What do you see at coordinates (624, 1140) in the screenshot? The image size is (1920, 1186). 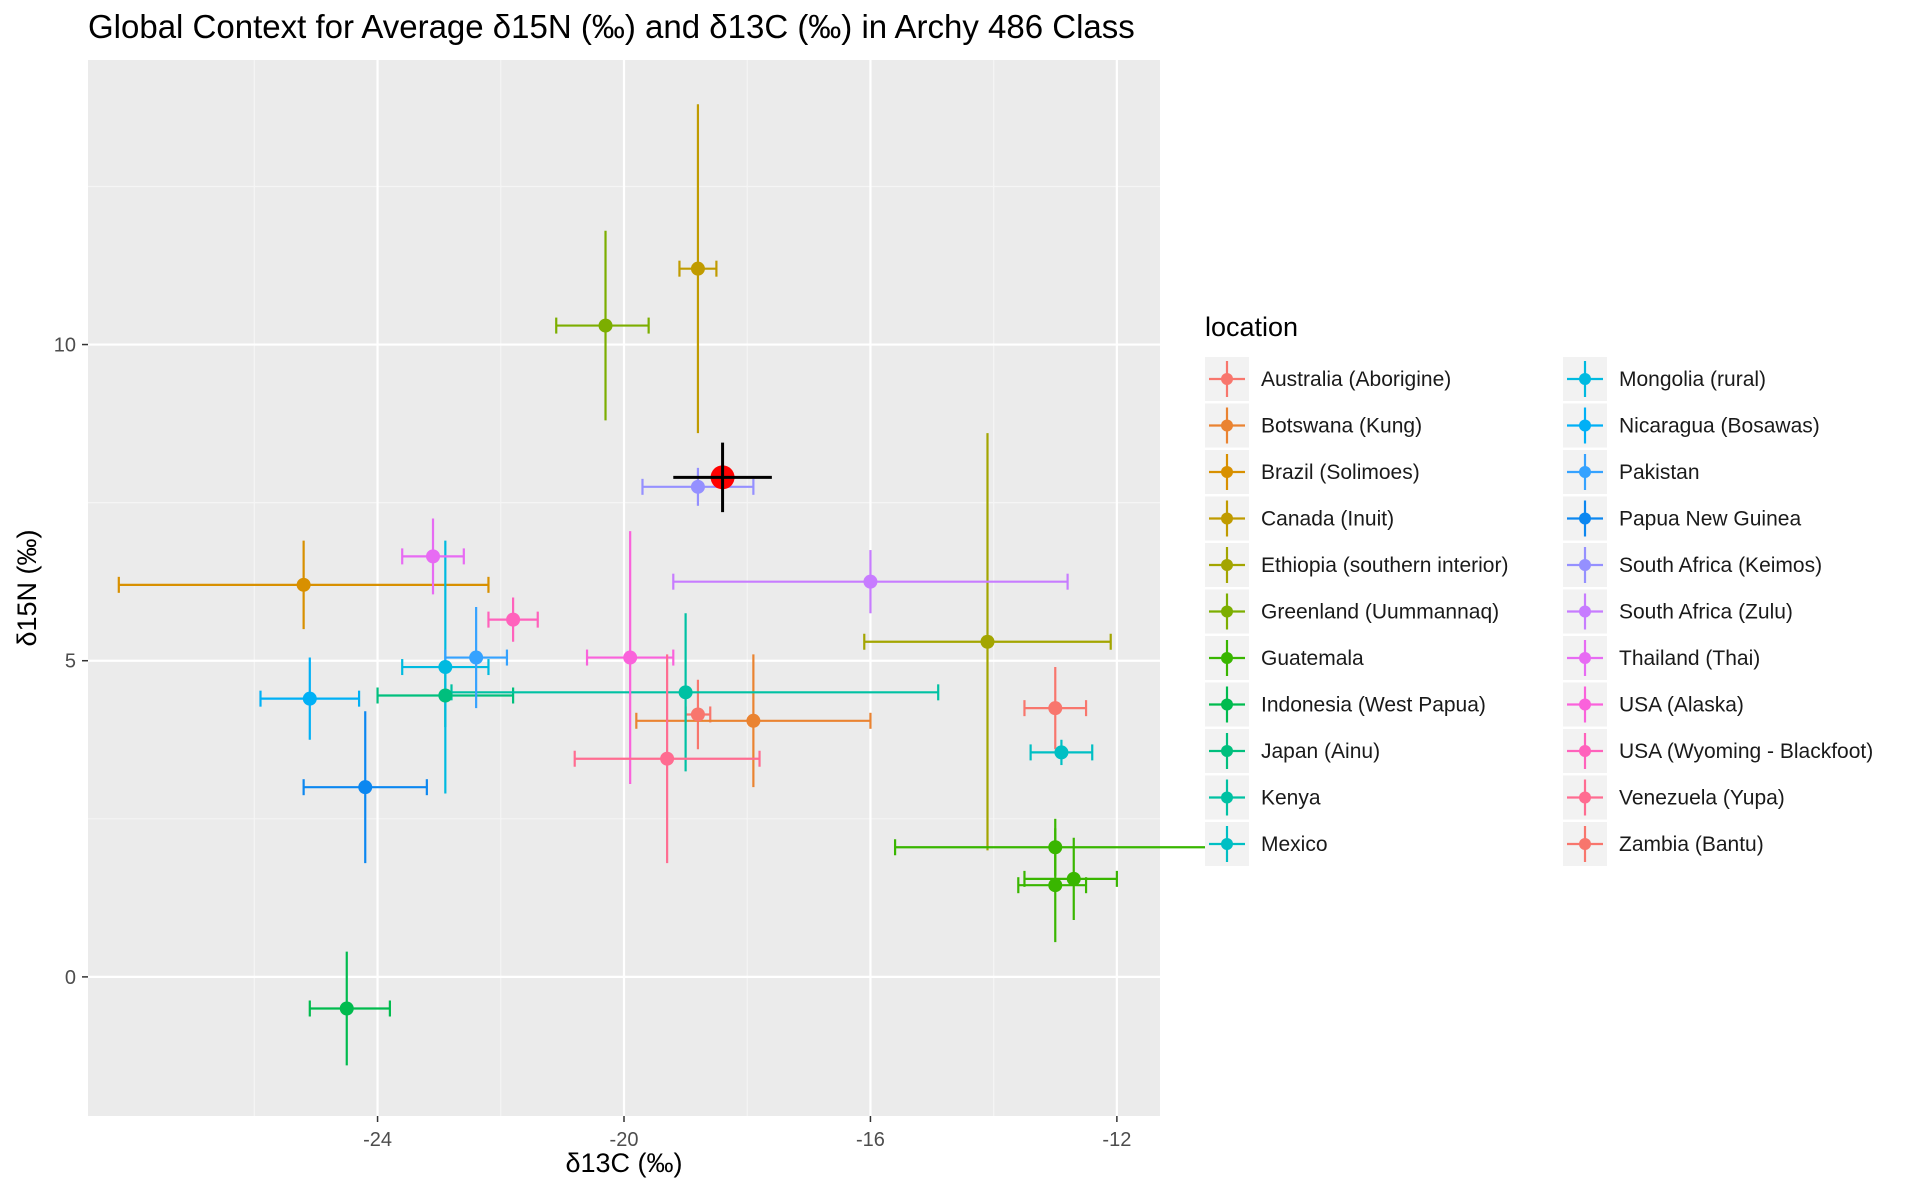 I see `x-tick-label: -20` at bounding box center [624, 1140].